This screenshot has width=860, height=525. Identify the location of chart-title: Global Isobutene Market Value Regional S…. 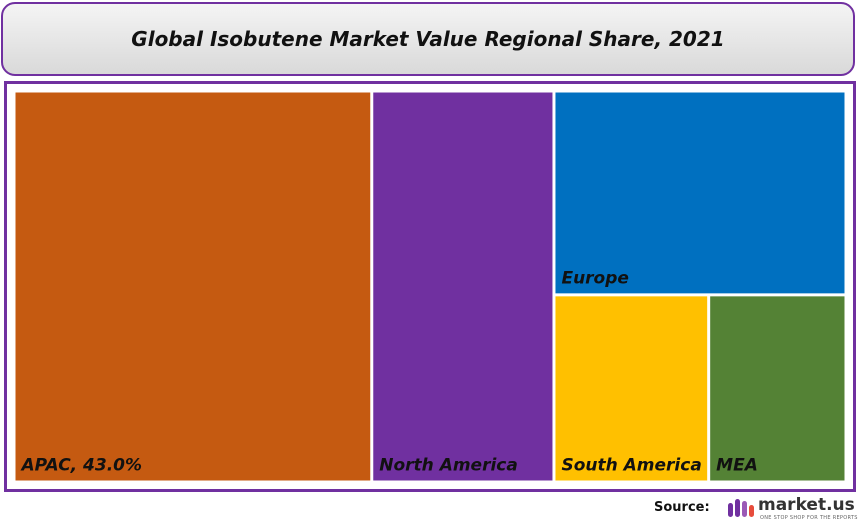
(428, 39).